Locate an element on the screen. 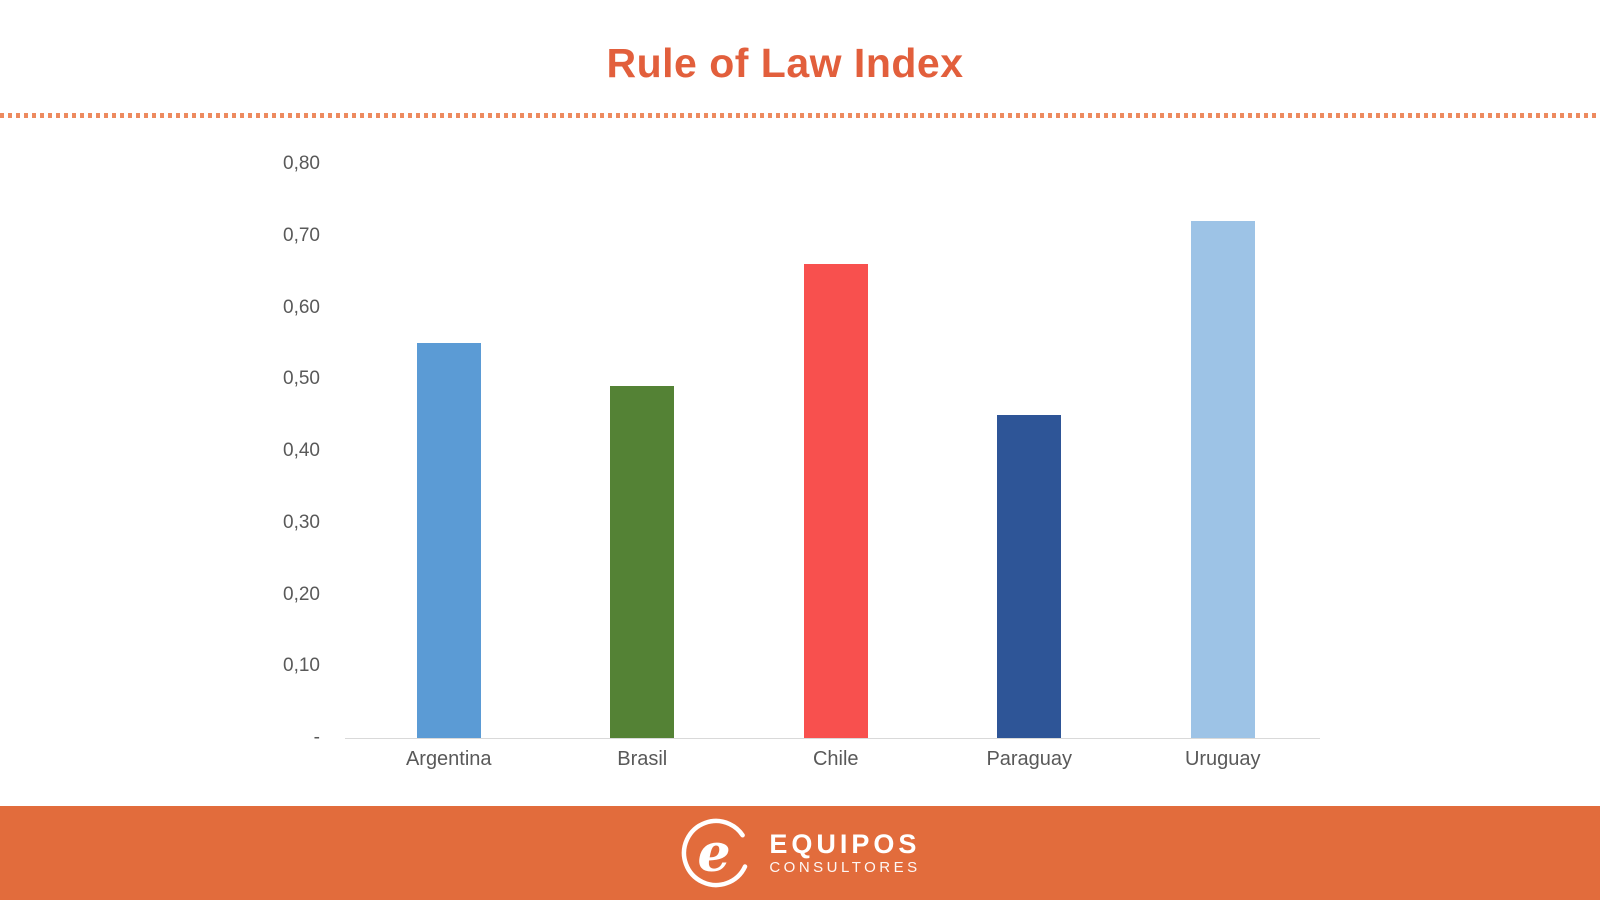 The width and height of the screenshot is (1600, 900). bar-argentina is located at coordinates (448, 540).